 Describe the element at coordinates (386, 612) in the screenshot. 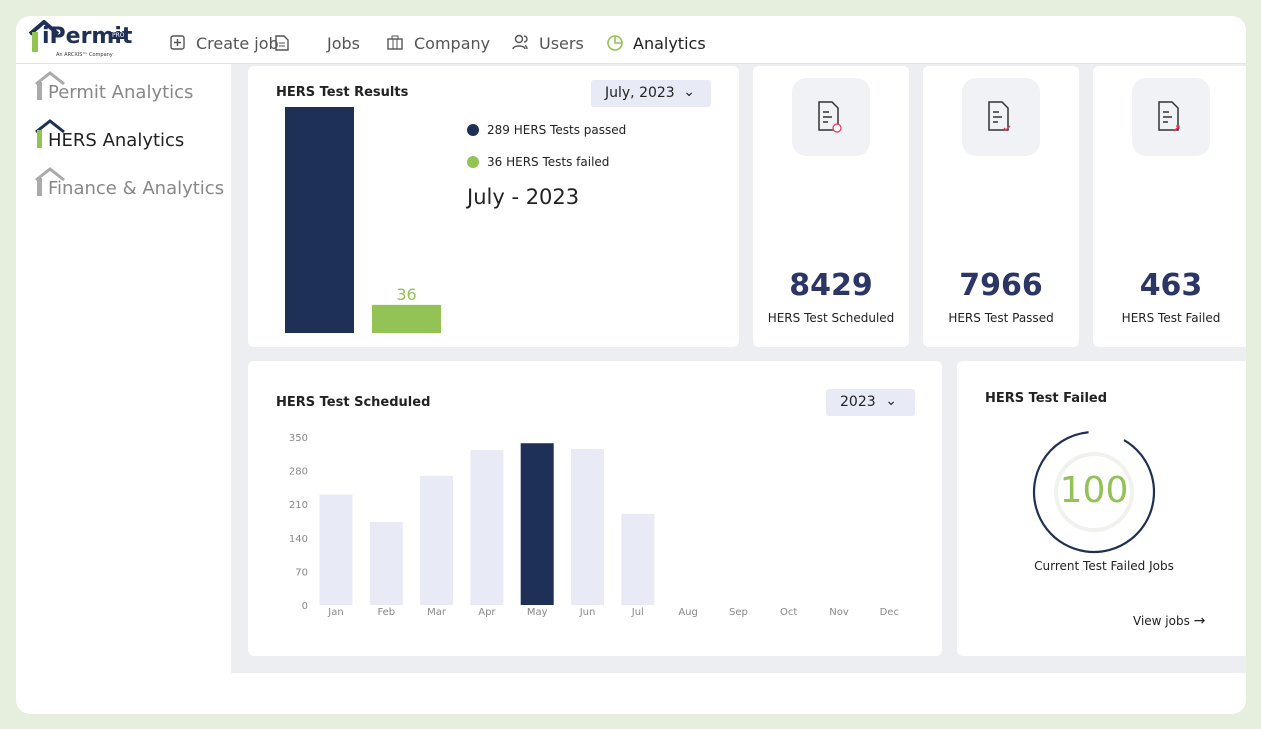

I see `x-tick-label: Feb` at that location.